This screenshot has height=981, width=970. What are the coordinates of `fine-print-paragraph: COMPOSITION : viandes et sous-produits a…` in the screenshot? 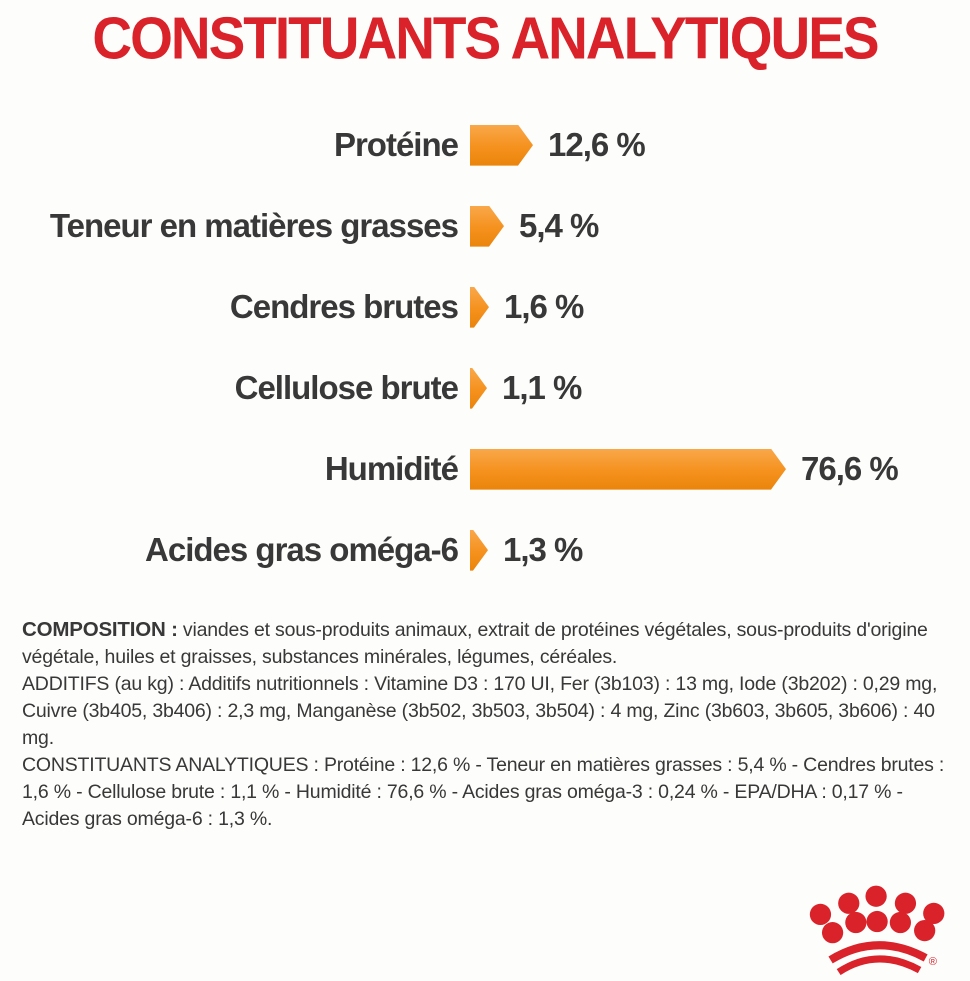 It's located at (486, 643).